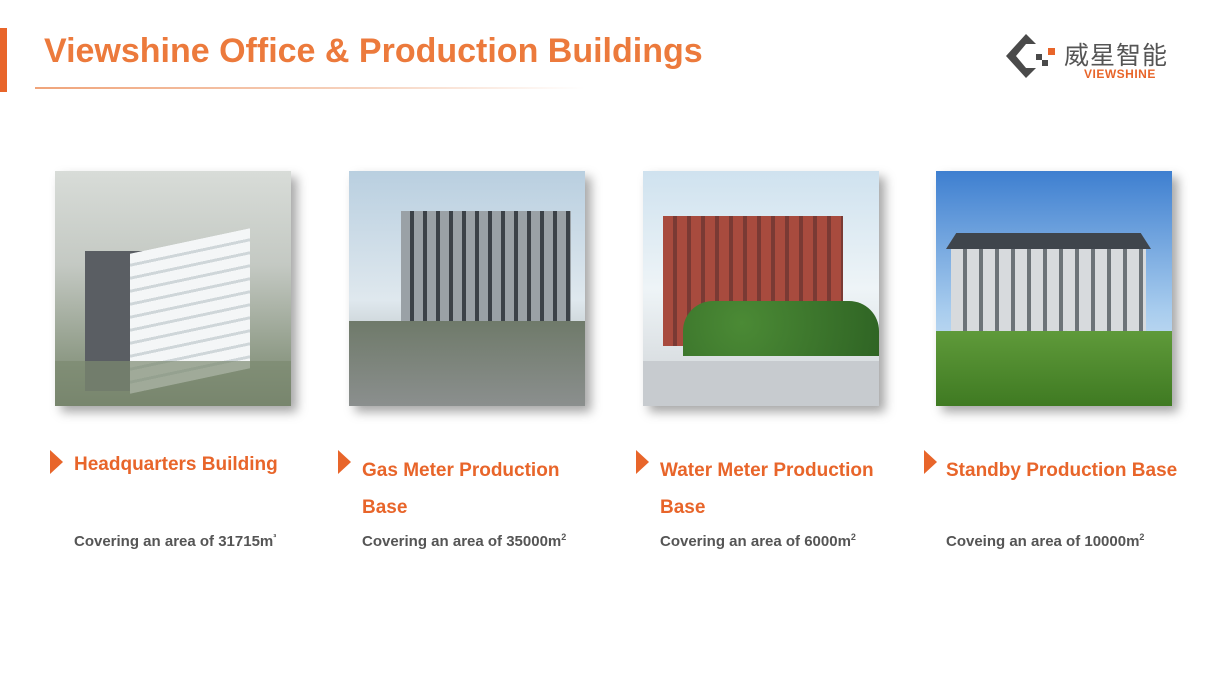  I want to click on area-text: Covering an area of 31715m, so click(174, 541).